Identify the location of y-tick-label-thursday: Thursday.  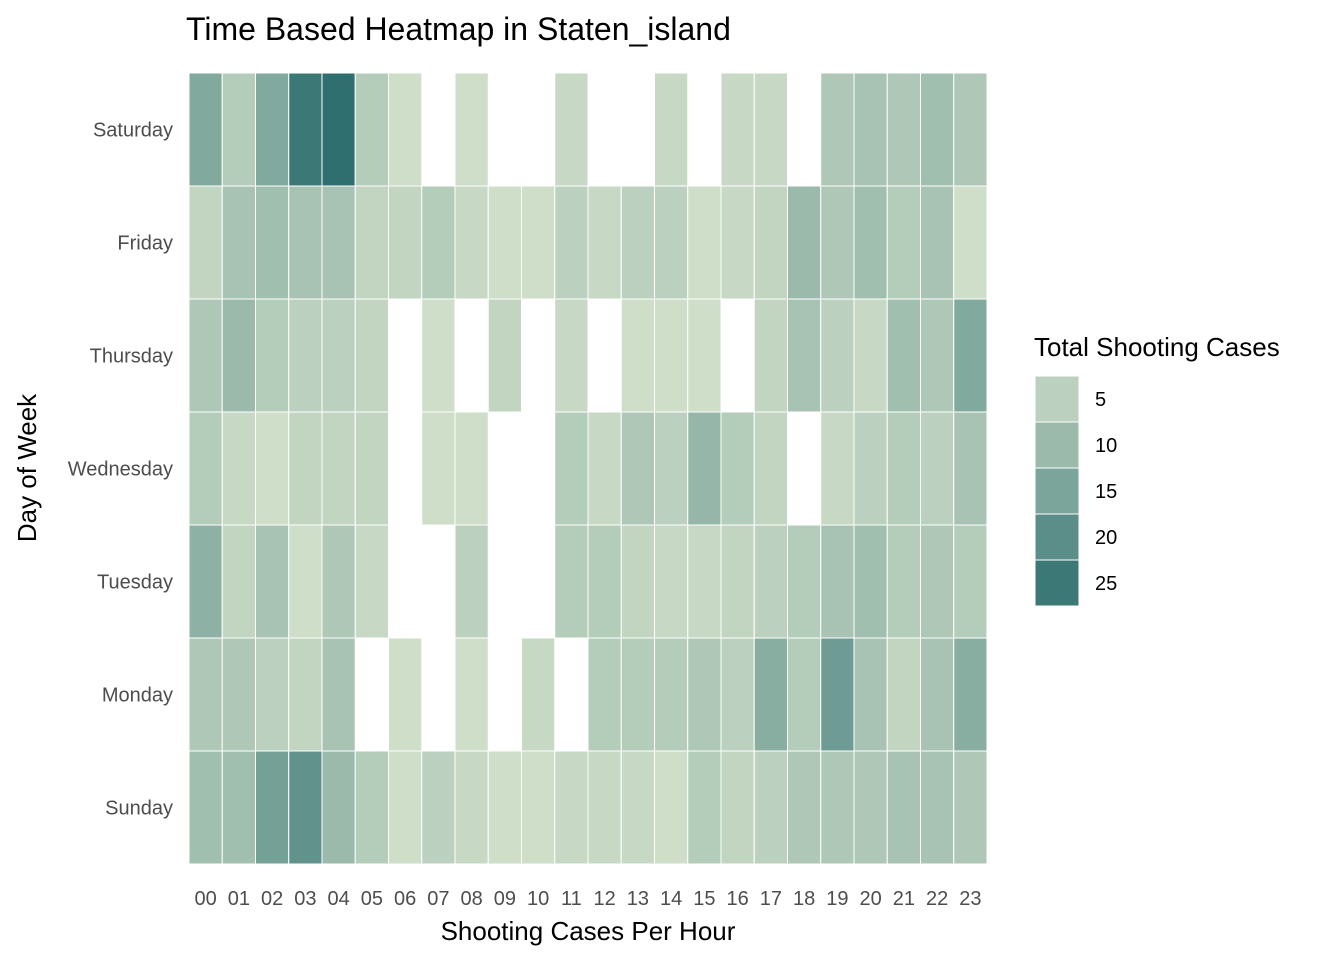
(131, 357).